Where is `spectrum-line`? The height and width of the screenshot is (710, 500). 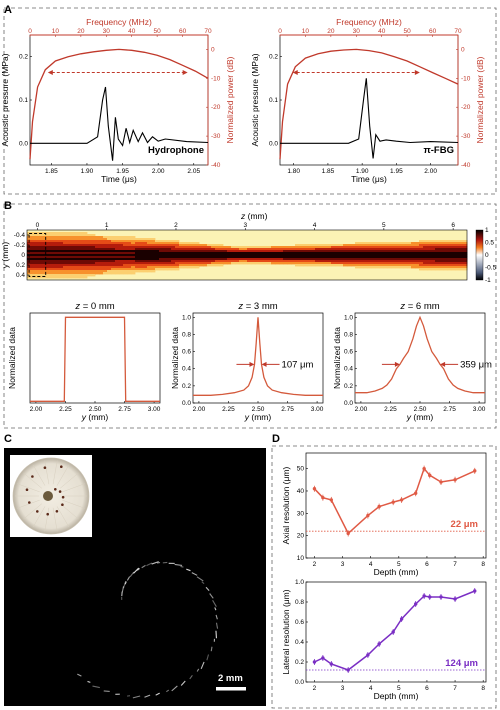
spectrum-line is located at coordinates (119, 104).